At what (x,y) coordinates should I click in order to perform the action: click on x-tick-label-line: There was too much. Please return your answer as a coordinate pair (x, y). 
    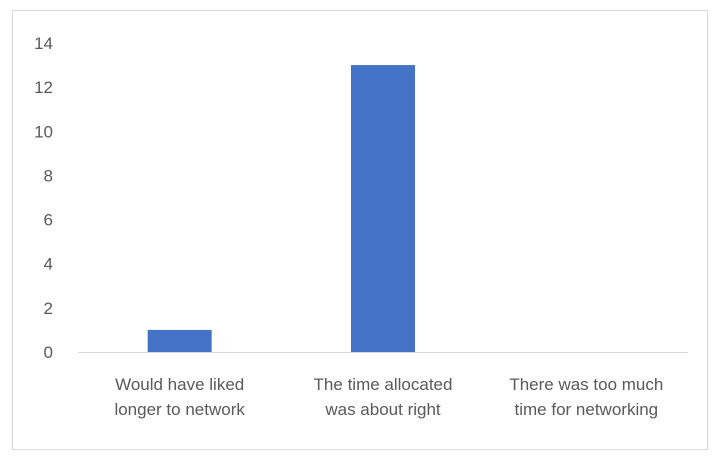
    Looking at the image, I should click on (586, 384).